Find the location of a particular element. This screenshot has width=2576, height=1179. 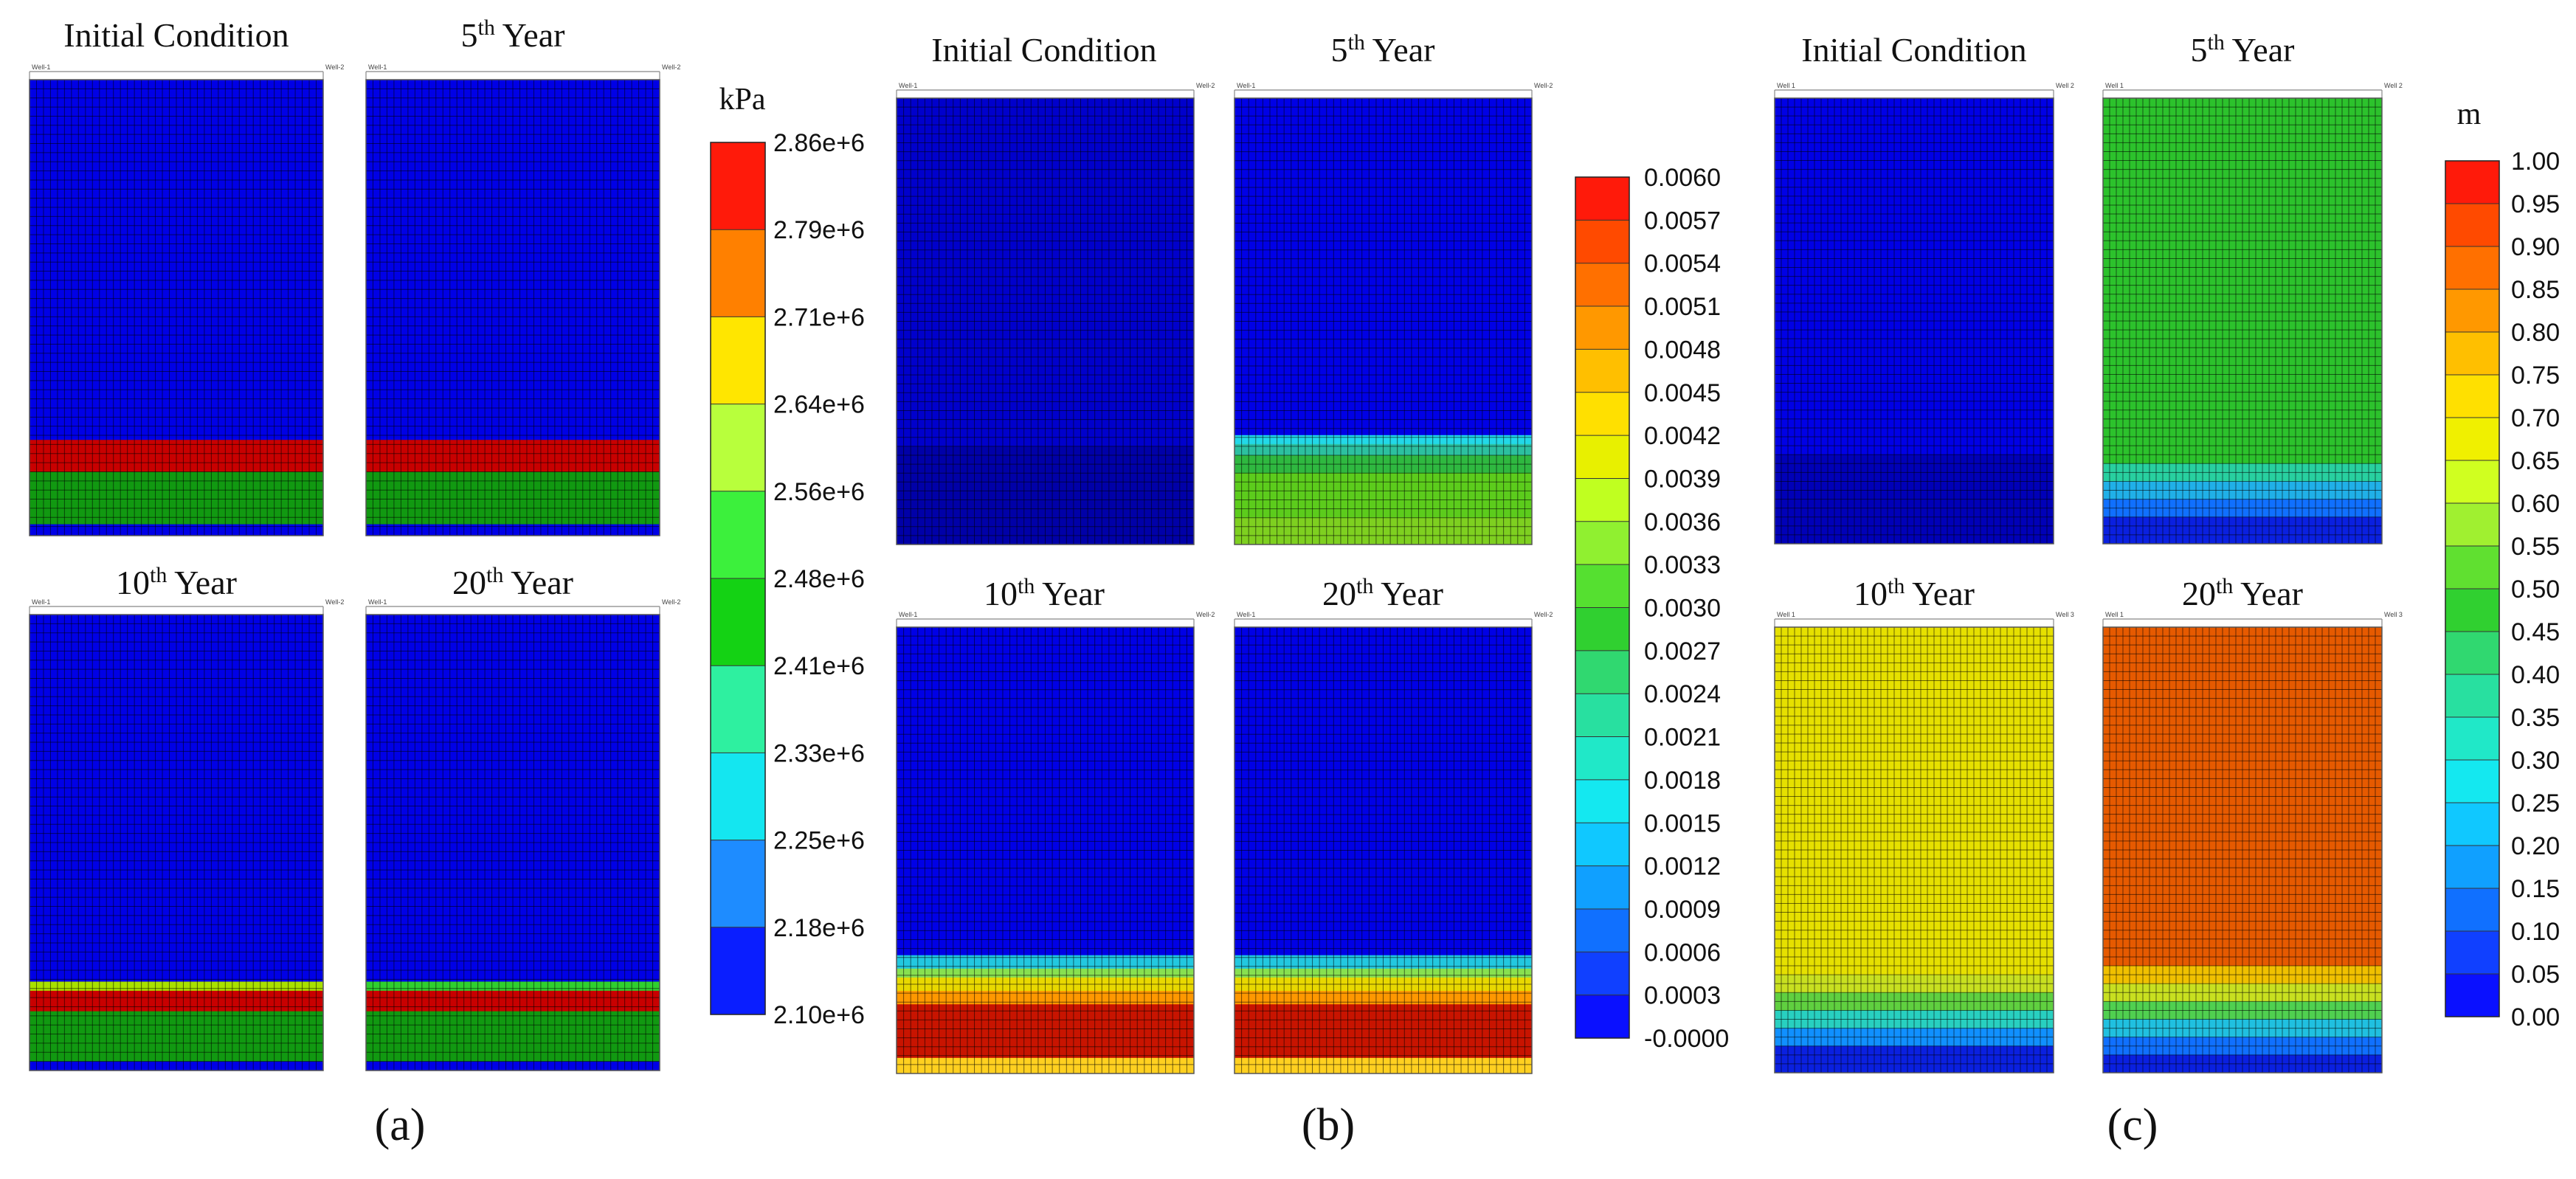

colorbar-tick-label: 0.0015 is located at coordinates (1682, 823).